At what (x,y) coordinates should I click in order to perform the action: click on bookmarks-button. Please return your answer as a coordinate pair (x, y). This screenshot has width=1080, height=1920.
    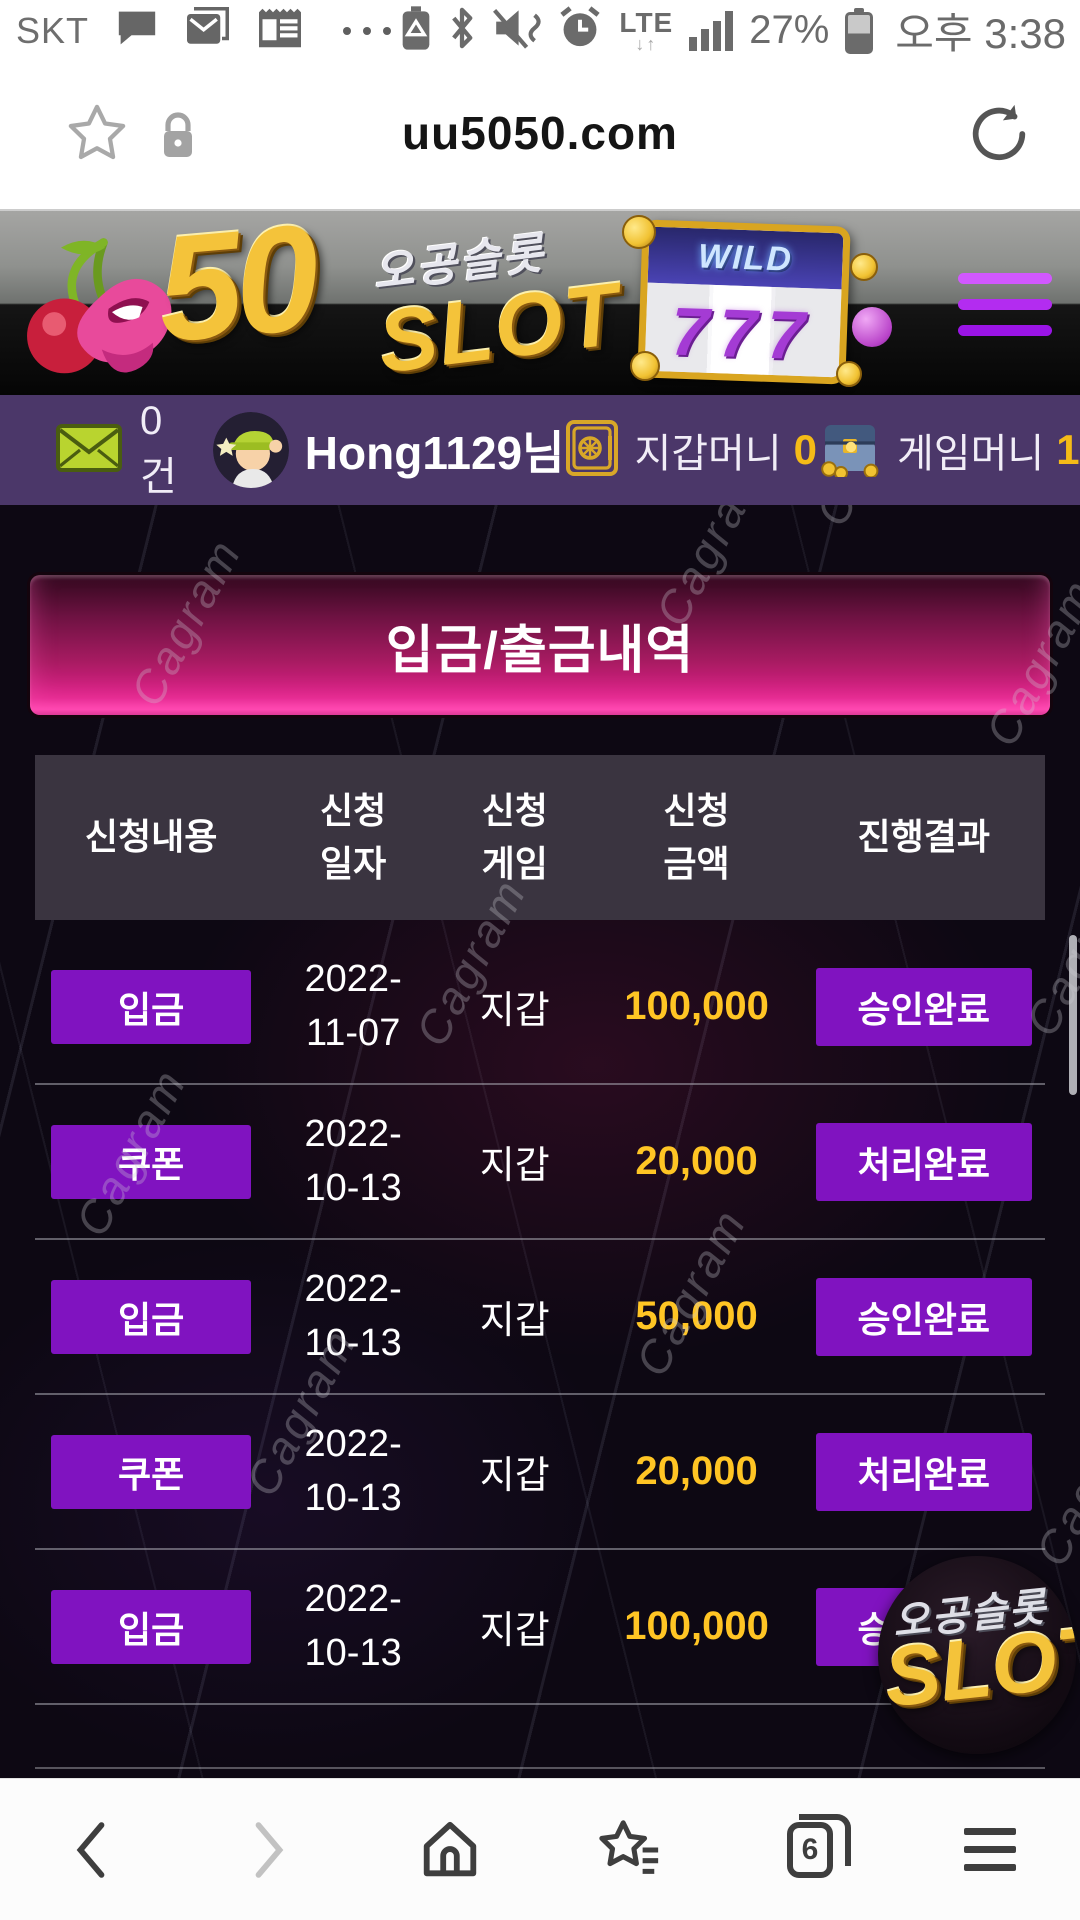
    Looking at the image, I should click on (630, 1849).